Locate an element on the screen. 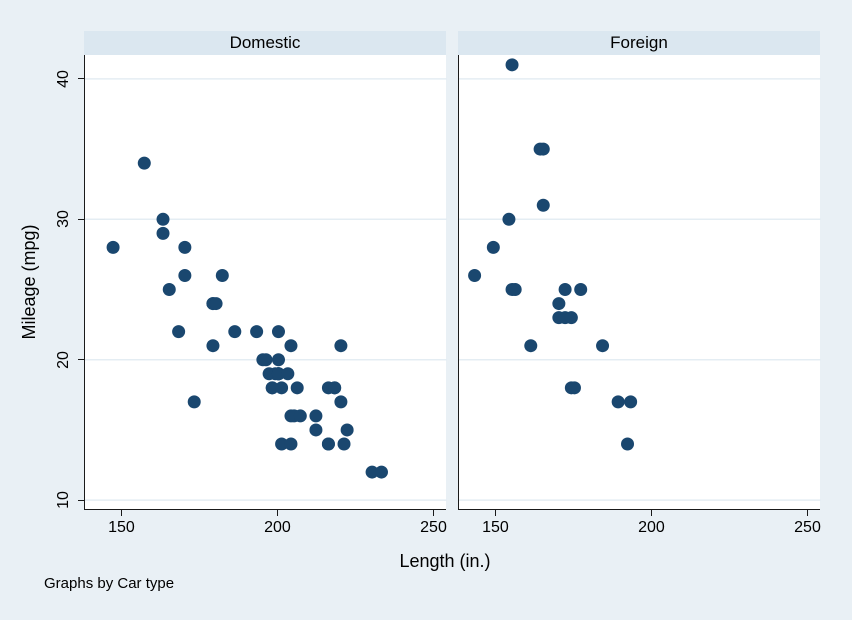 The image size is (852, 620). y-axis-title: Mileage (mpg) is located at coordinates (29, 282).